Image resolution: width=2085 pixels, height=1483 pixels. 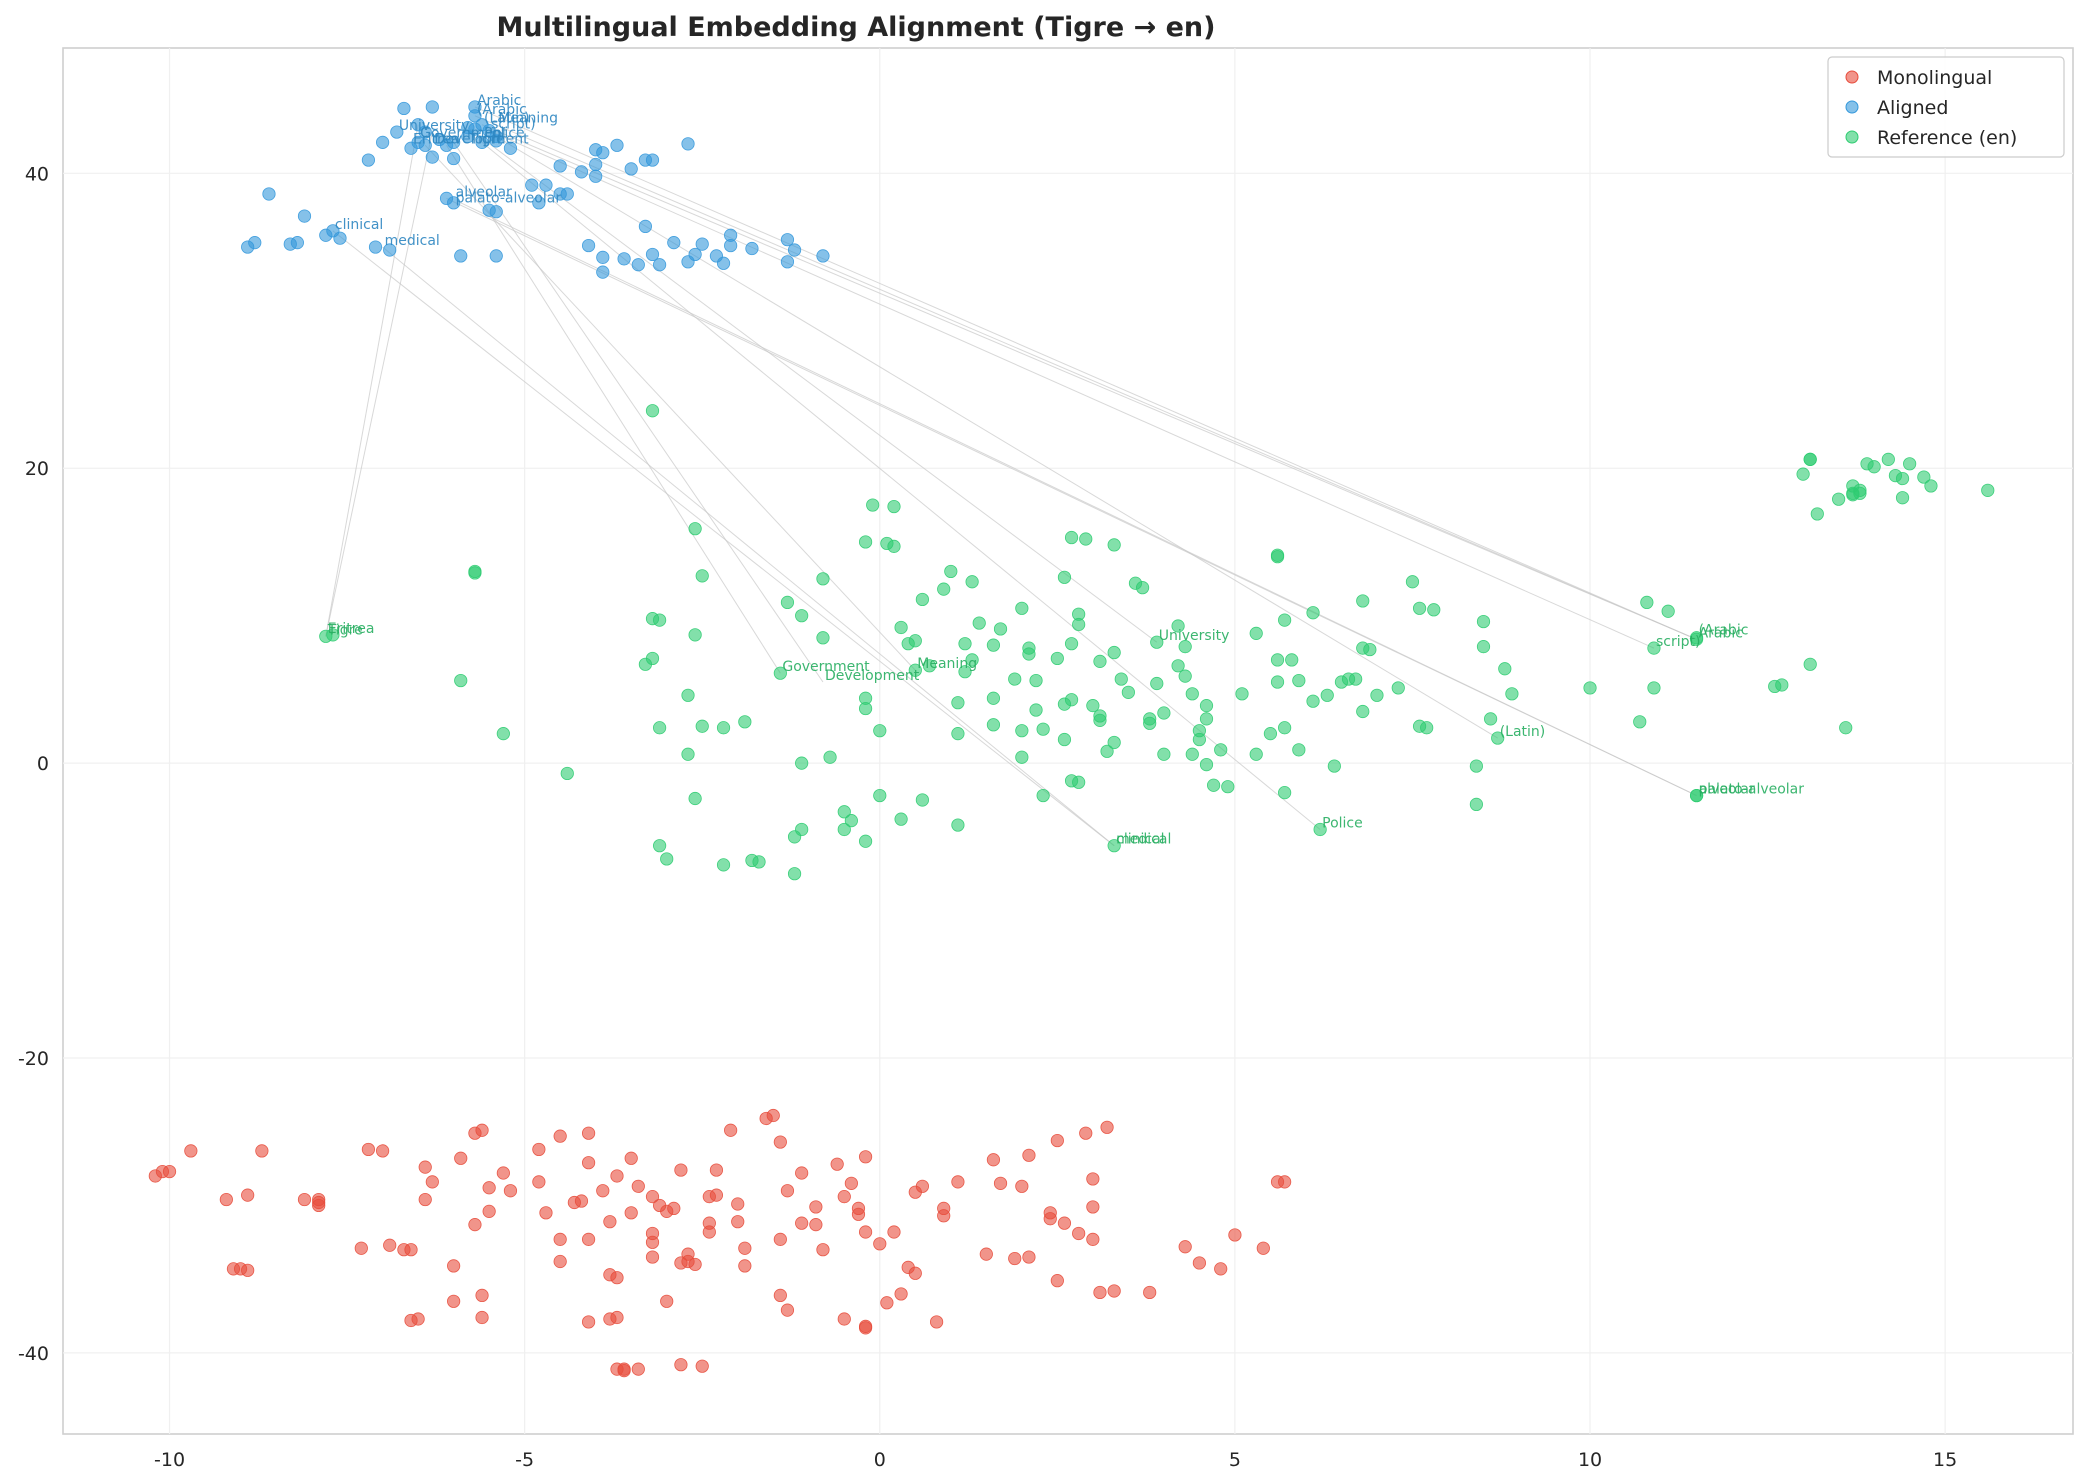 What do you see at coordinates (513, 125) in the screenshot?
I see `aligned-label: script)` at bounding box center [513, 125].